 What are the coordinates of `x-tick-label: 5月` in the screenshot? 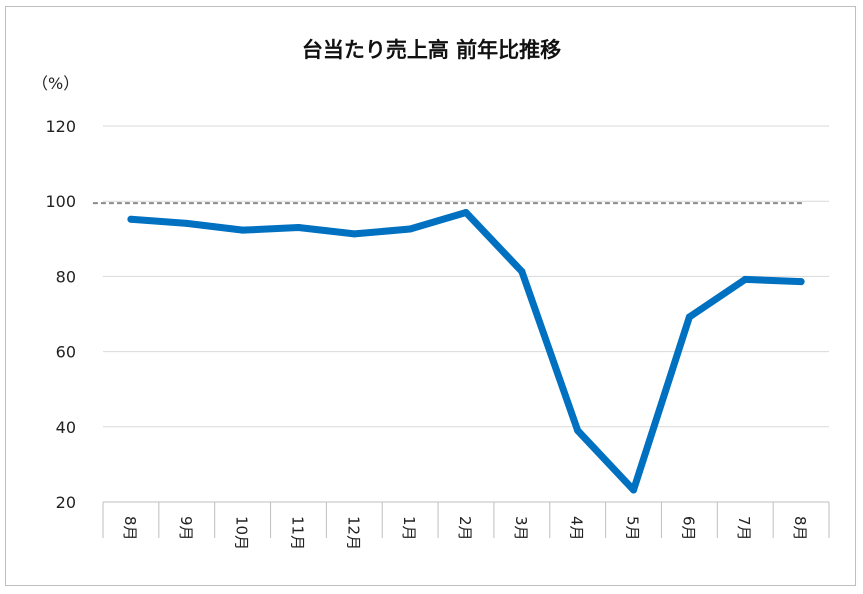 It's located at (633, 528).